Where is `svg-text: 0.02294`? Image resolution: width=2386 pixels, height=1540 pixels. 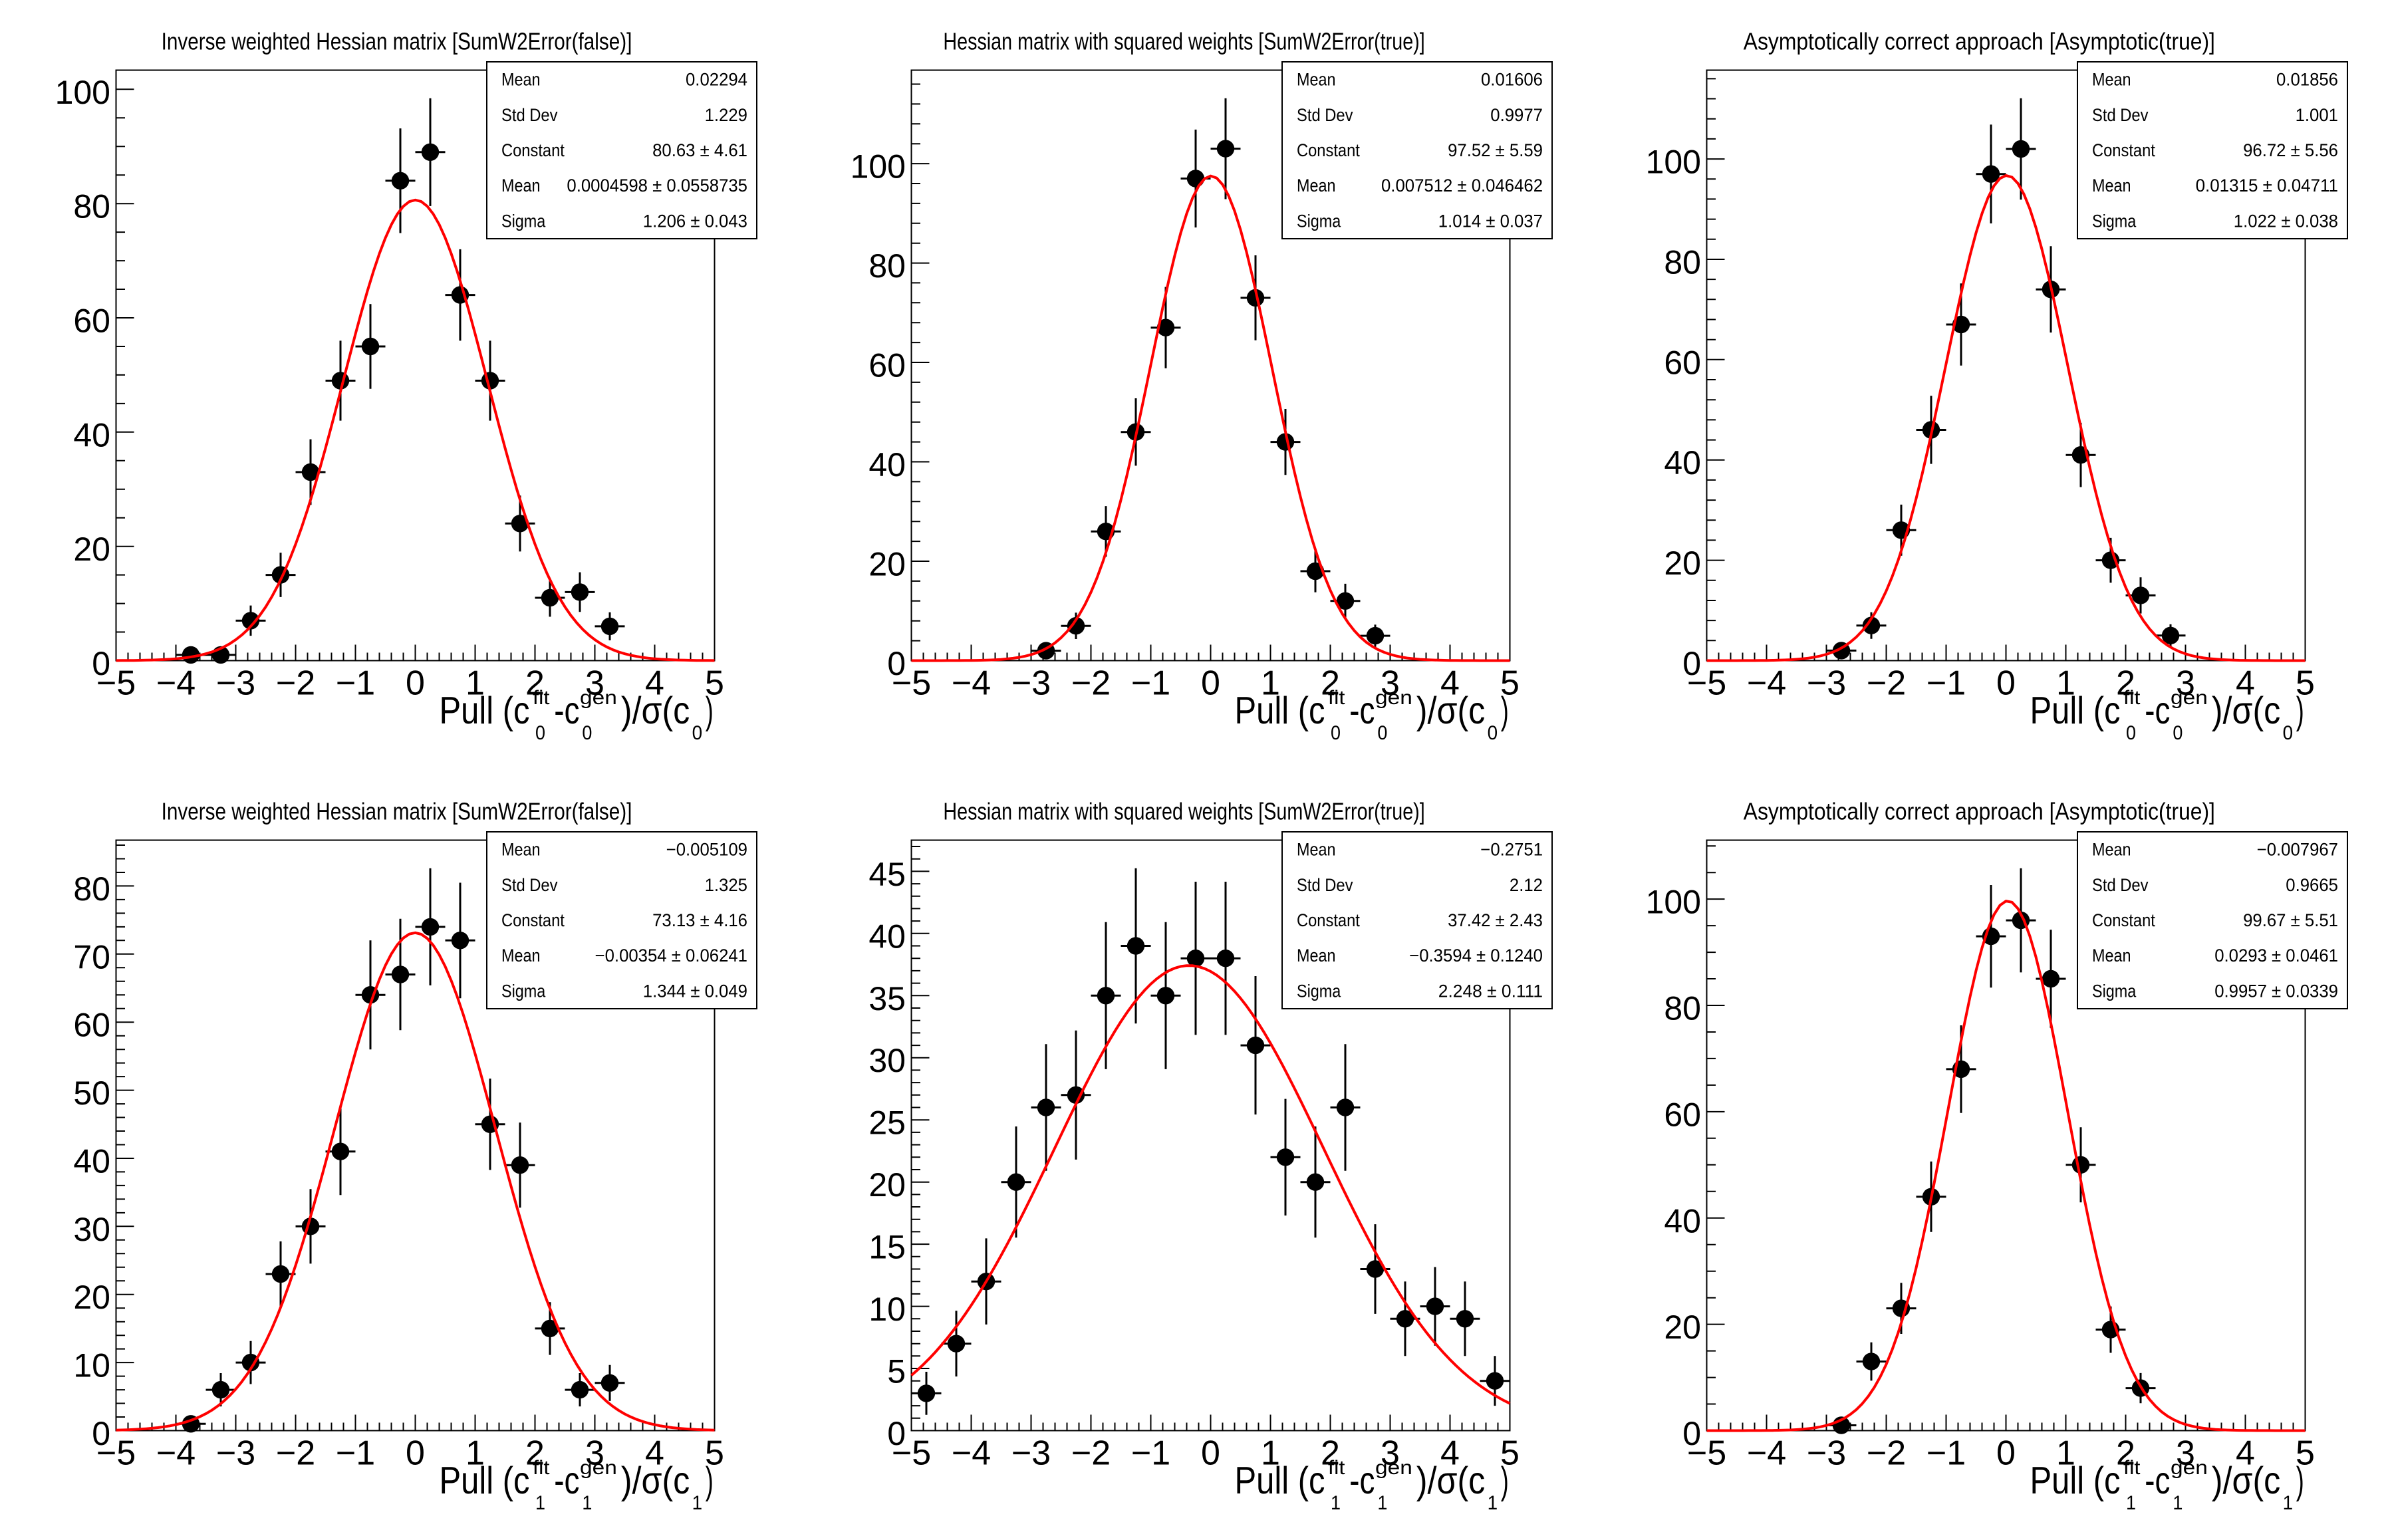
svg-text: 0.02294 is located at coordinates (716, 80).